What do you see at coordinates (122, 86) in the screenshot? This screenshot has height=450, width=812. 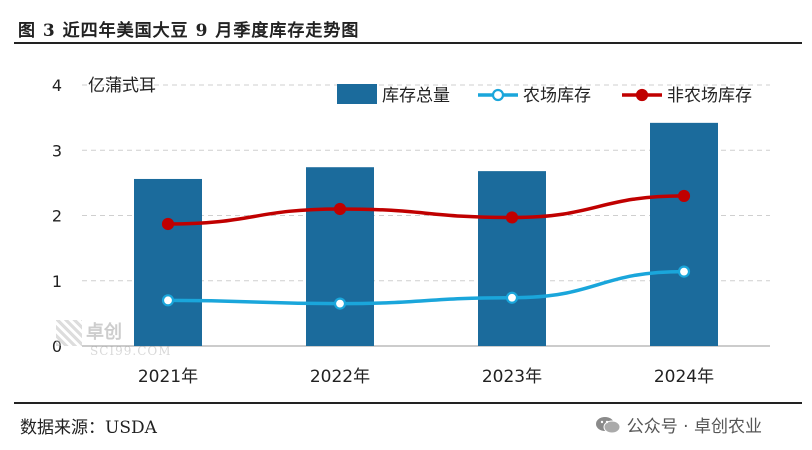 I see `y-axis-label: 亿蒲式耳` at bounding box center [122, 86].